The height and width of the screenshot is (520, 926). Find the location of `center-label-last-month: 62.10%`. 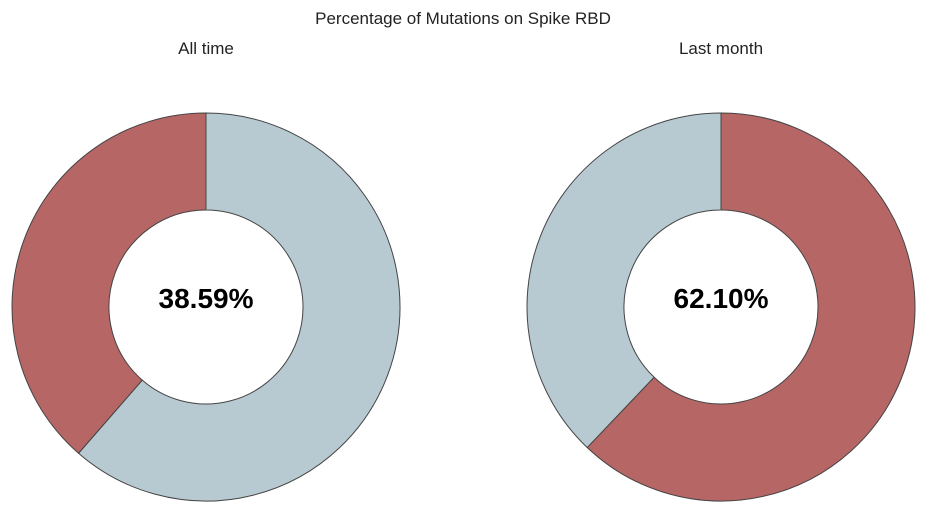

center-label-last-month: 62.10% is located at coordinates (721, 298).